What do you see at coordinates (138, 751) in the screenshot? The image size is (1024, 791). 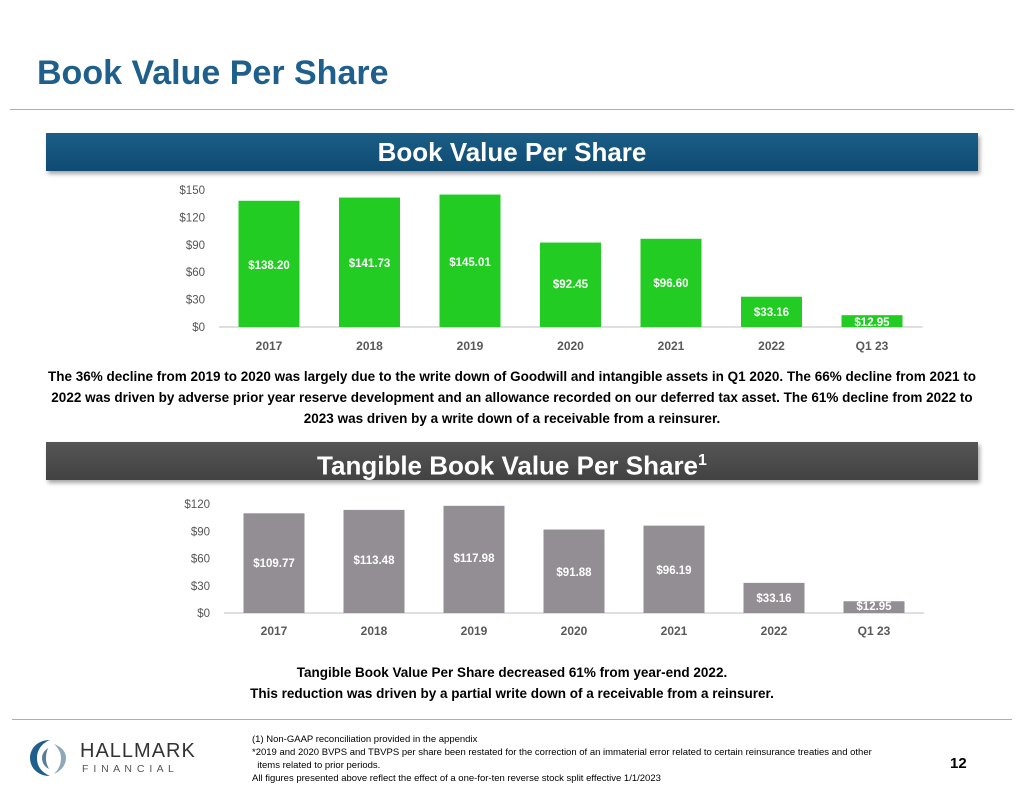 I see `logo-name: HALLMARK` at bounding box center [138, 751].